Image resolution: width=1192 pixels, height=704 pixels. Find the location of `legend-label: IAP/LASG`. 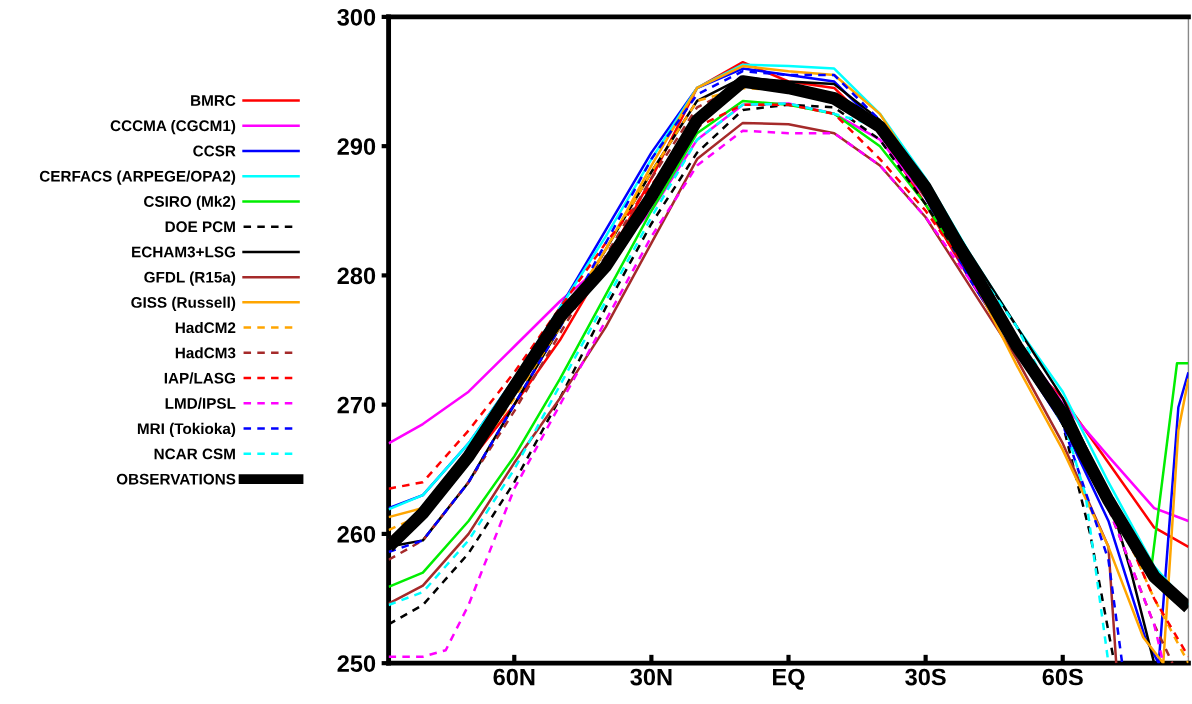

legend-label: IAP/LASG is located at coordinates (199, 378).